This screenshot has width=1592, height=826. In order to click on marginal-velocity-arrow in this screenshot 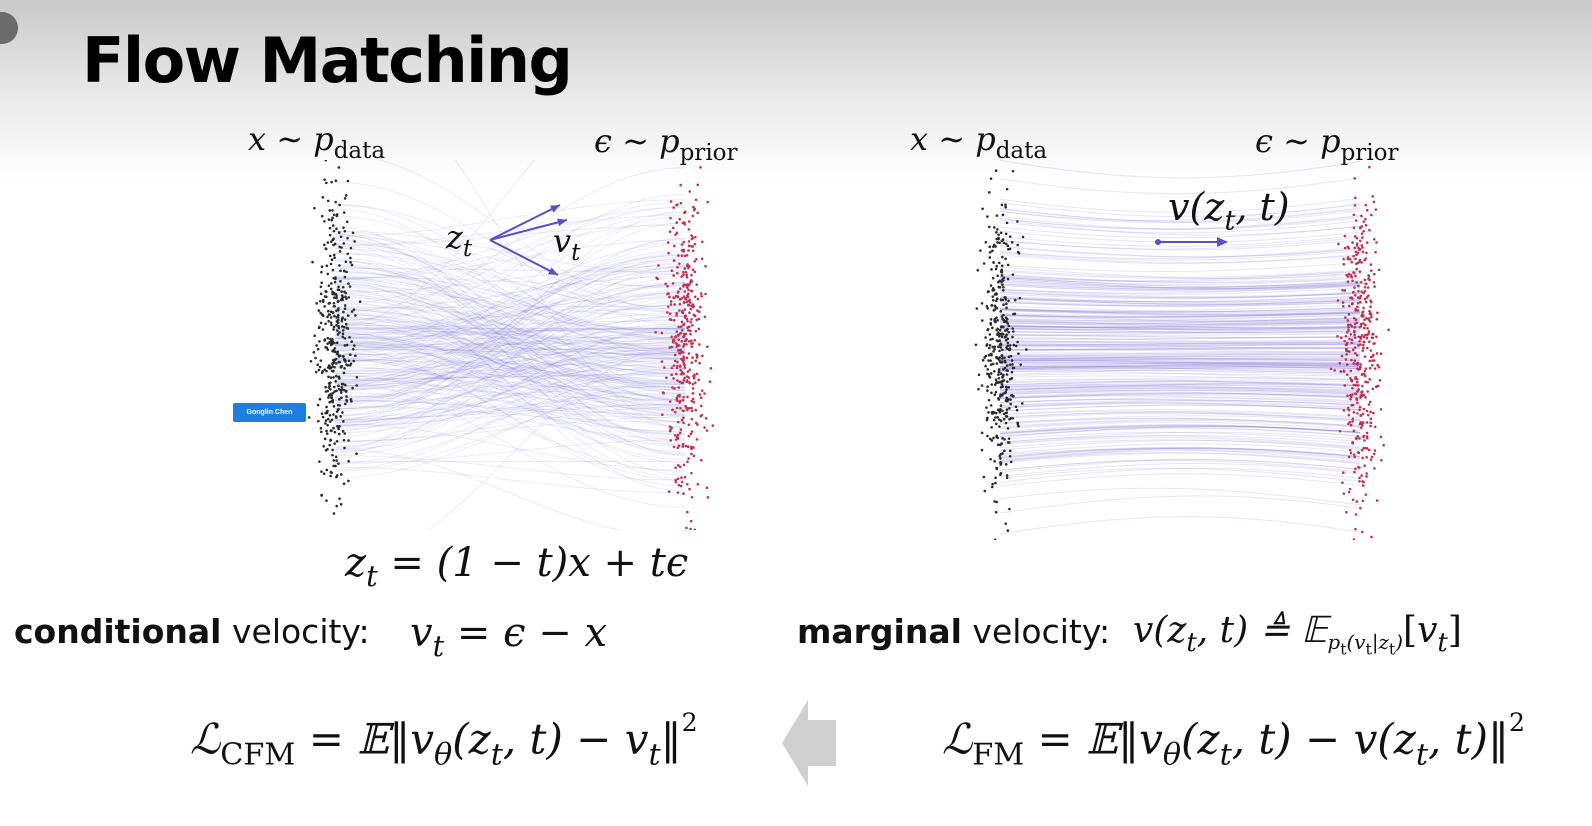, I will do `click(1191, 242)`.